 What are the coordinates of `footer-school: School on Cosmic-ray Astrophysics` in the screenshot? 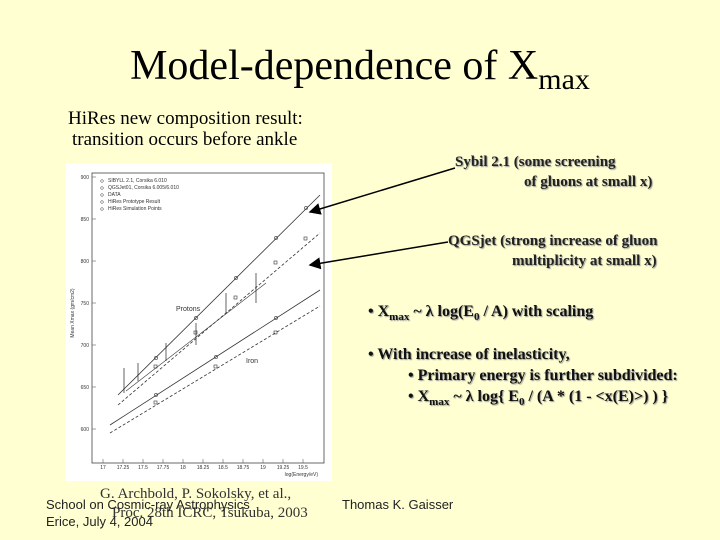 It's located at (148, 504).